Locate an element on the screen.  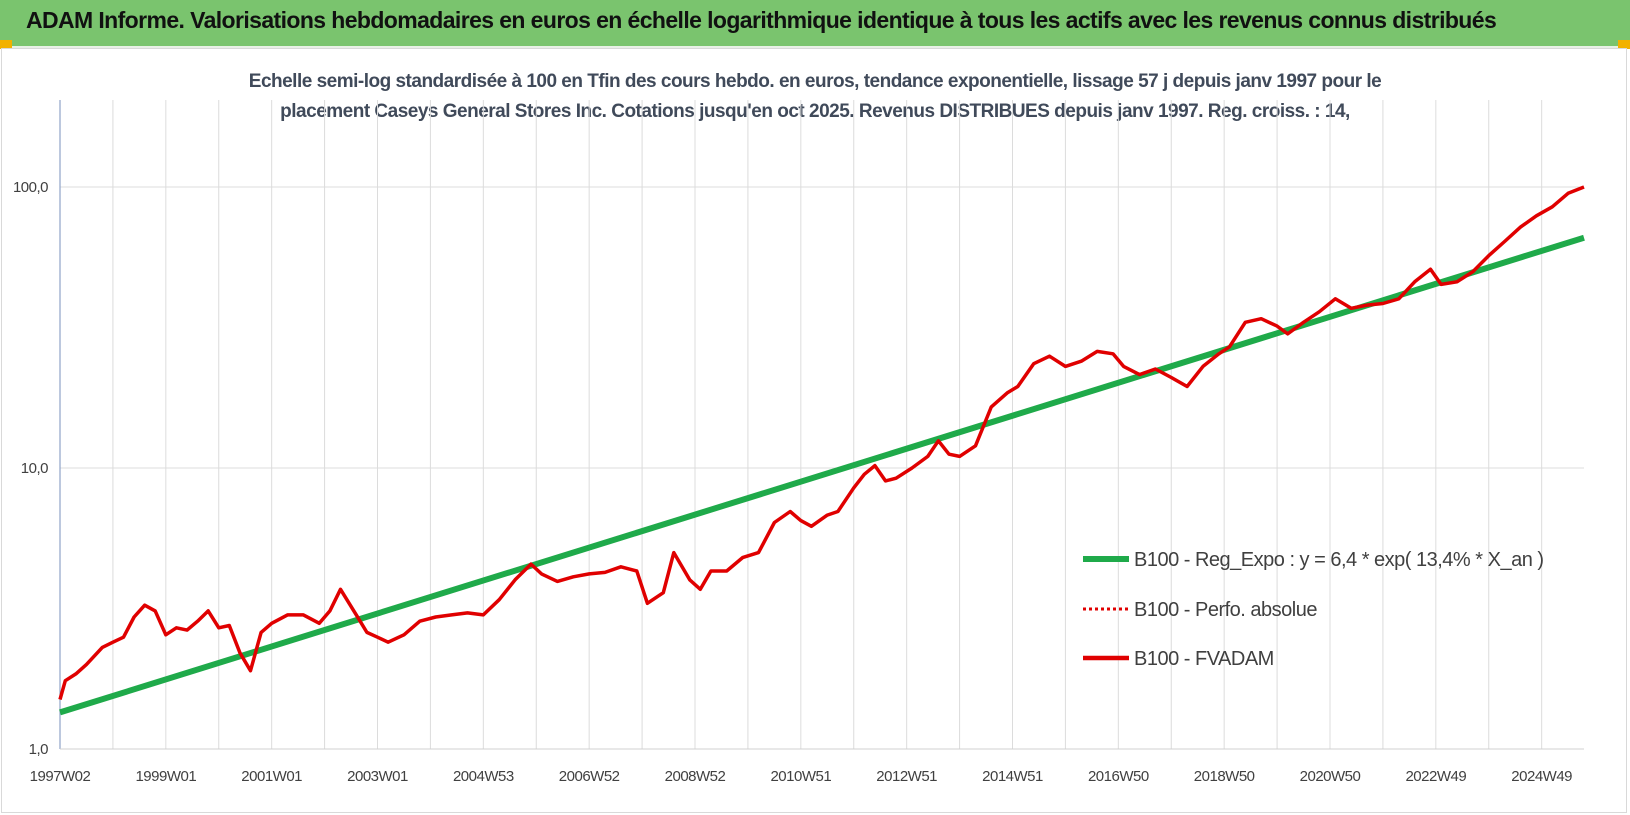
corner-marker-left is located at coordinates (6, 44).